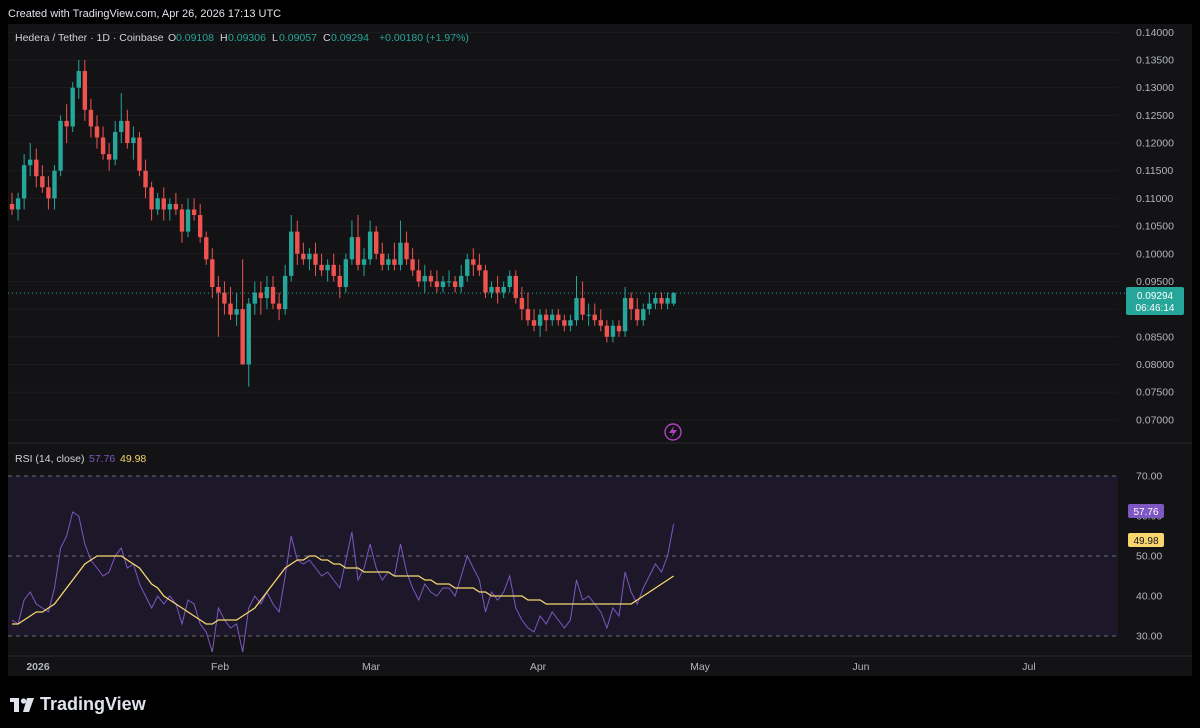  What do you see at coordinates (1155, 337) in the screenshot?
I see `price-tick-label: 0.08500` at bounding box center [1155, 337].